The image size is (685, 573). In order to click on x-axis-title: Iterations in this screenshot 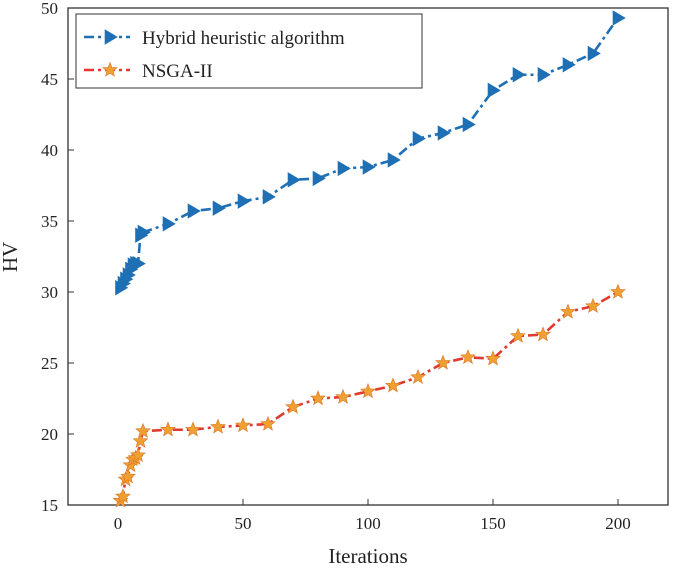, I will do `click(367, 556)`.